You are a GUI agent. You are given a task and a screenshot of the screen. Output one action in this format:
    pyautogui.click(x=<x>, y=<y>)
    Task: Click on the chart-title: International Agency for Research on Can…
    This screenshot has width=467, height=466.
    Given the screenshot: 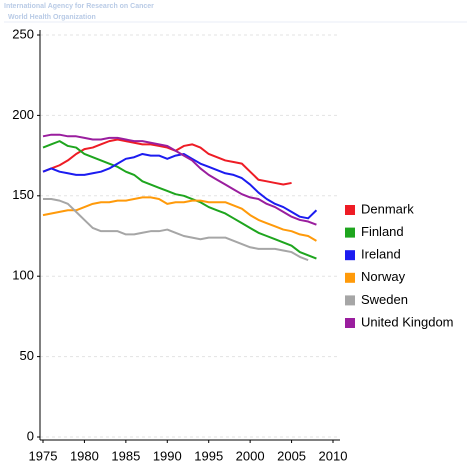 What is the action you would take?
    pyautogui.click(x=79, y=6)
    